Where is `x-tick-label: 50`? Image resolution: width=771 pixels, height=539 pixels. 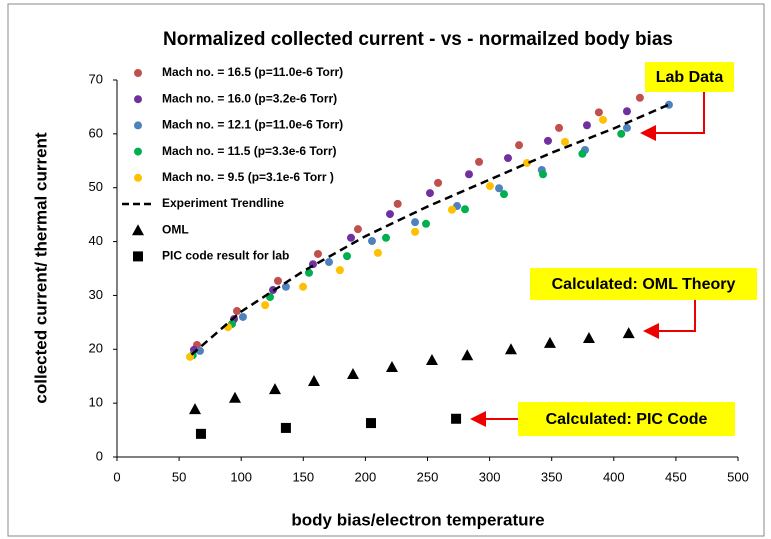
x-tick-label: 50 is located at coordinates (179, 476).